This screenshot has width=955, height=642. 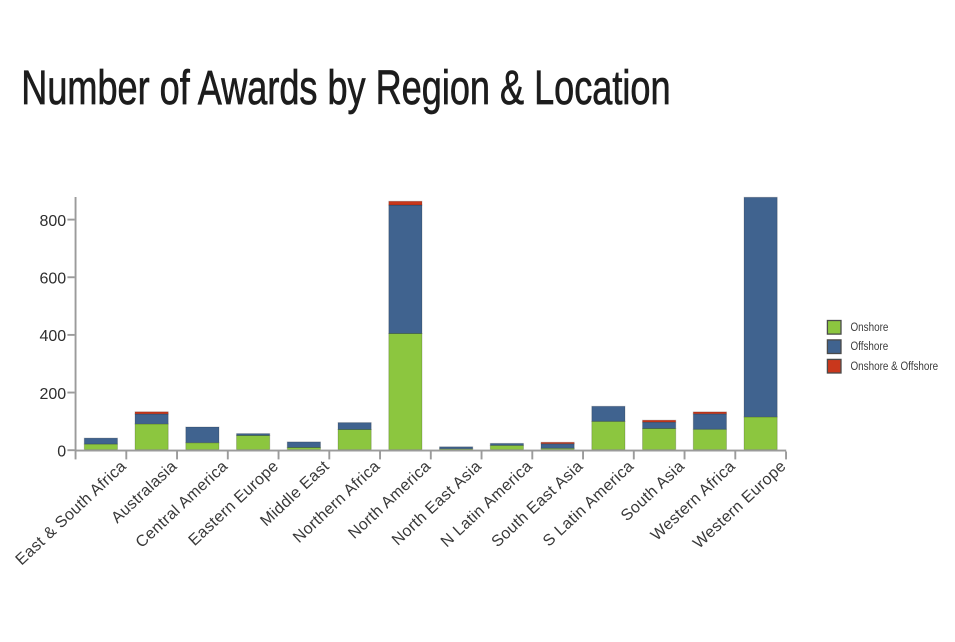 What do you see at coordinates (345, 87) in the screenshot?
I see `svg-text:Number of Awards by Region & L: Number of Awards by Region & Location` at bounding box center [345, 87].